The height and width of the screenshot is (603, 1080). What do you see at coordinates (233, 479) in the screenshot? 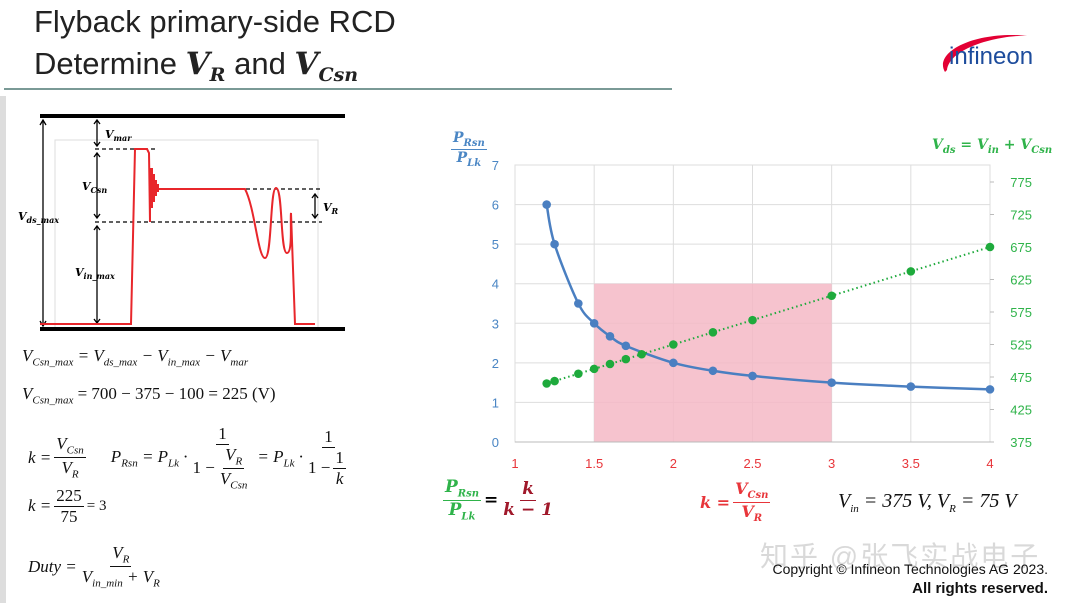
I see `p-den1-den: VCsn` at bounding box center [233, 479].